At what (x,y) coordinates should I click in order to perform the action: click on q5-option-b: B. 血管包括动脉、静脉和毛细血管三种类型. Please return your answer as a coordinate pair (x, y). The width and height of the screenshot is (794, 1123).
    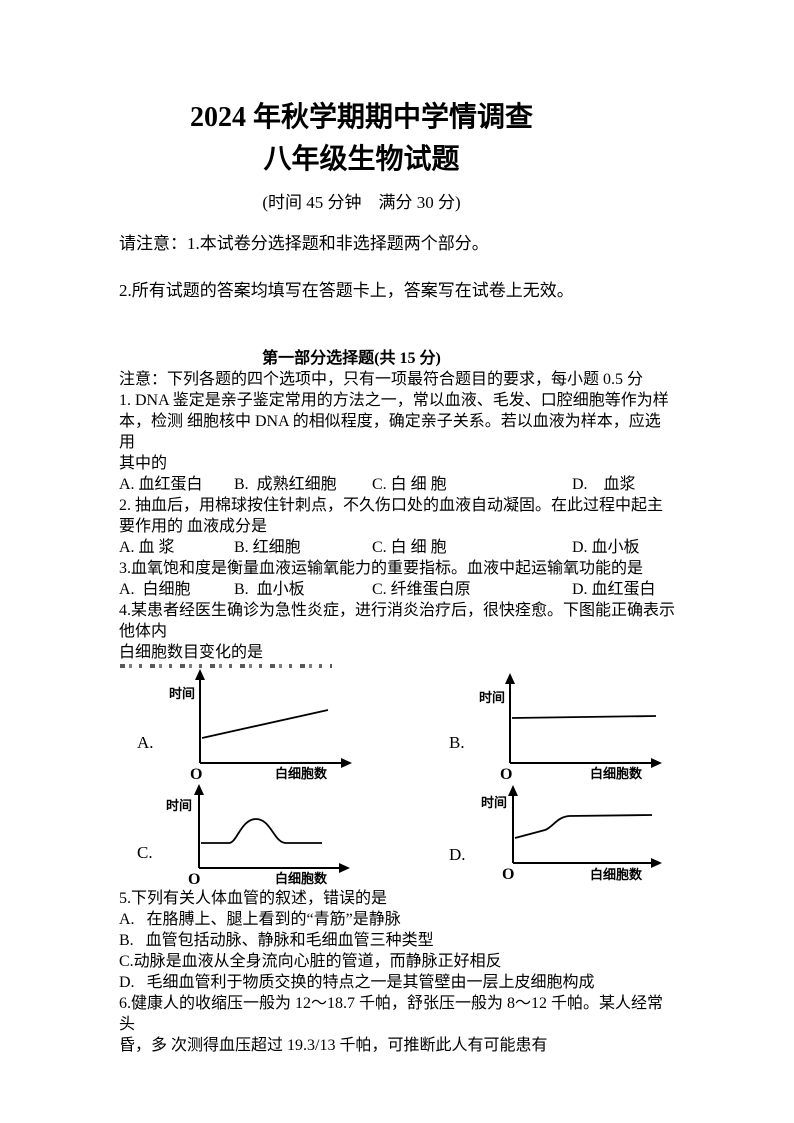
    Looking at the image, I should click on (276, 940).